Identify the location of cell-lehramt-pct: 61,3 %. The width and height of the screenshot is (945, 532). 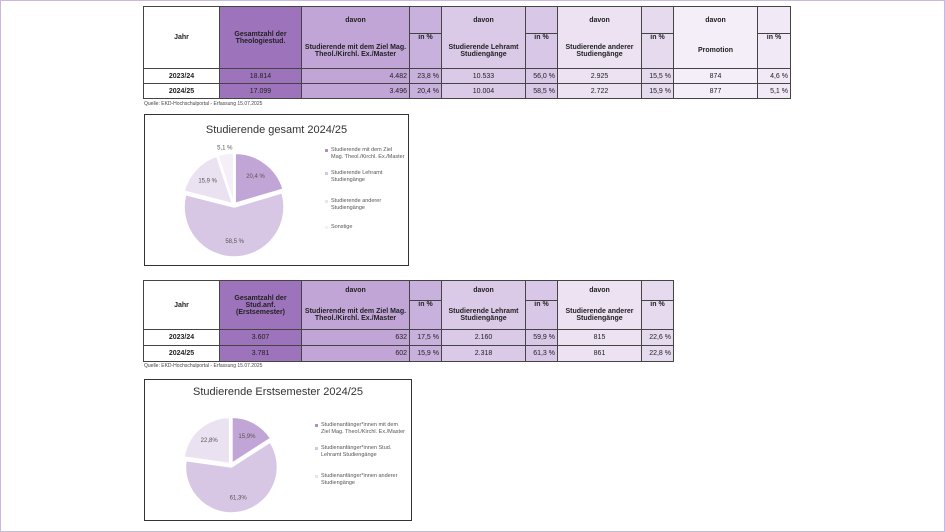
(541, 353).